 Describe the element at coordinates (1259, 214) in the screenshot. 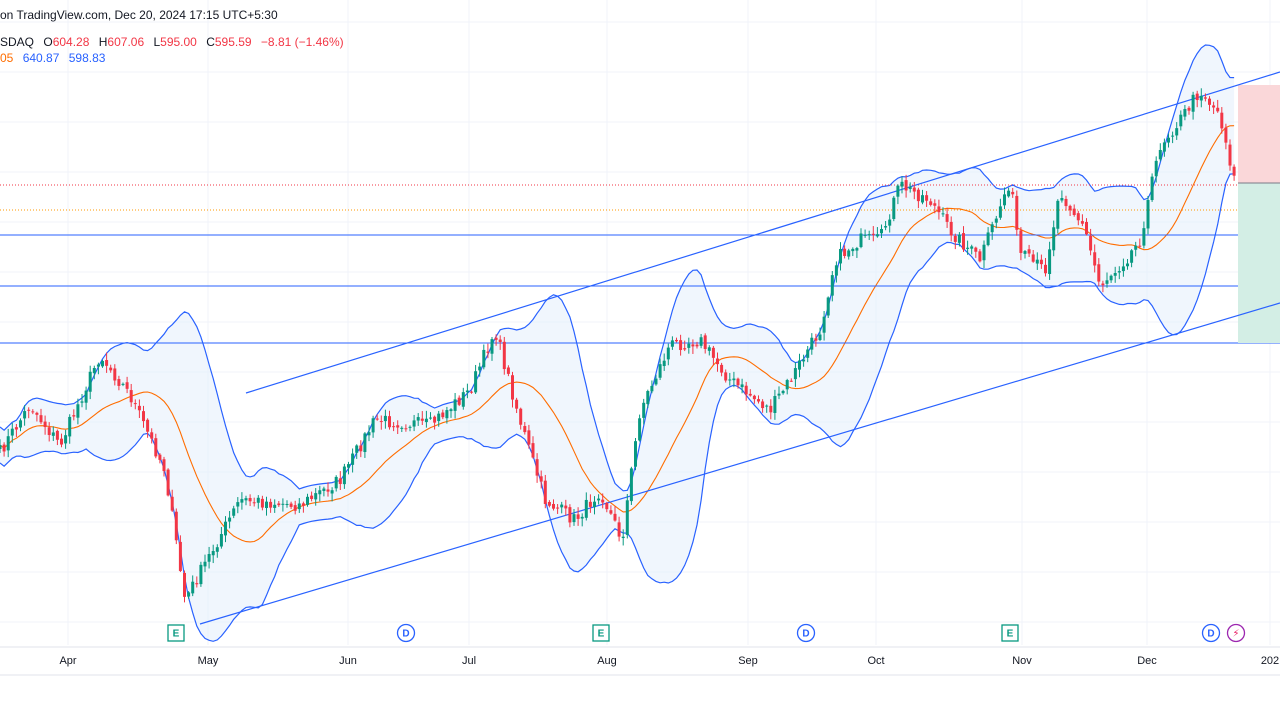

I see `short-position-tool` at that location.